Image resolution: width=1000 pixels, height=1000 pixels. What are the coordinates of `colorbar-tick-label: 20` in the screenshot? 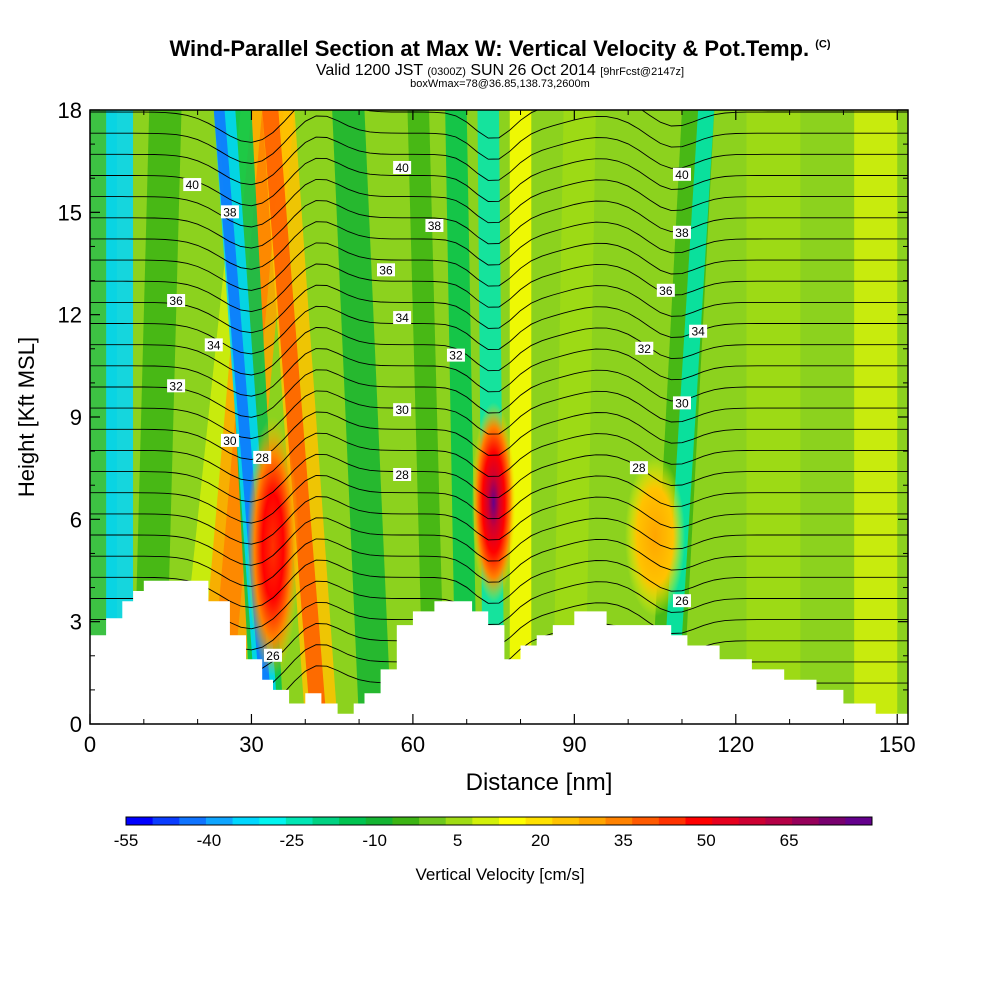 It's located at (540, 840).